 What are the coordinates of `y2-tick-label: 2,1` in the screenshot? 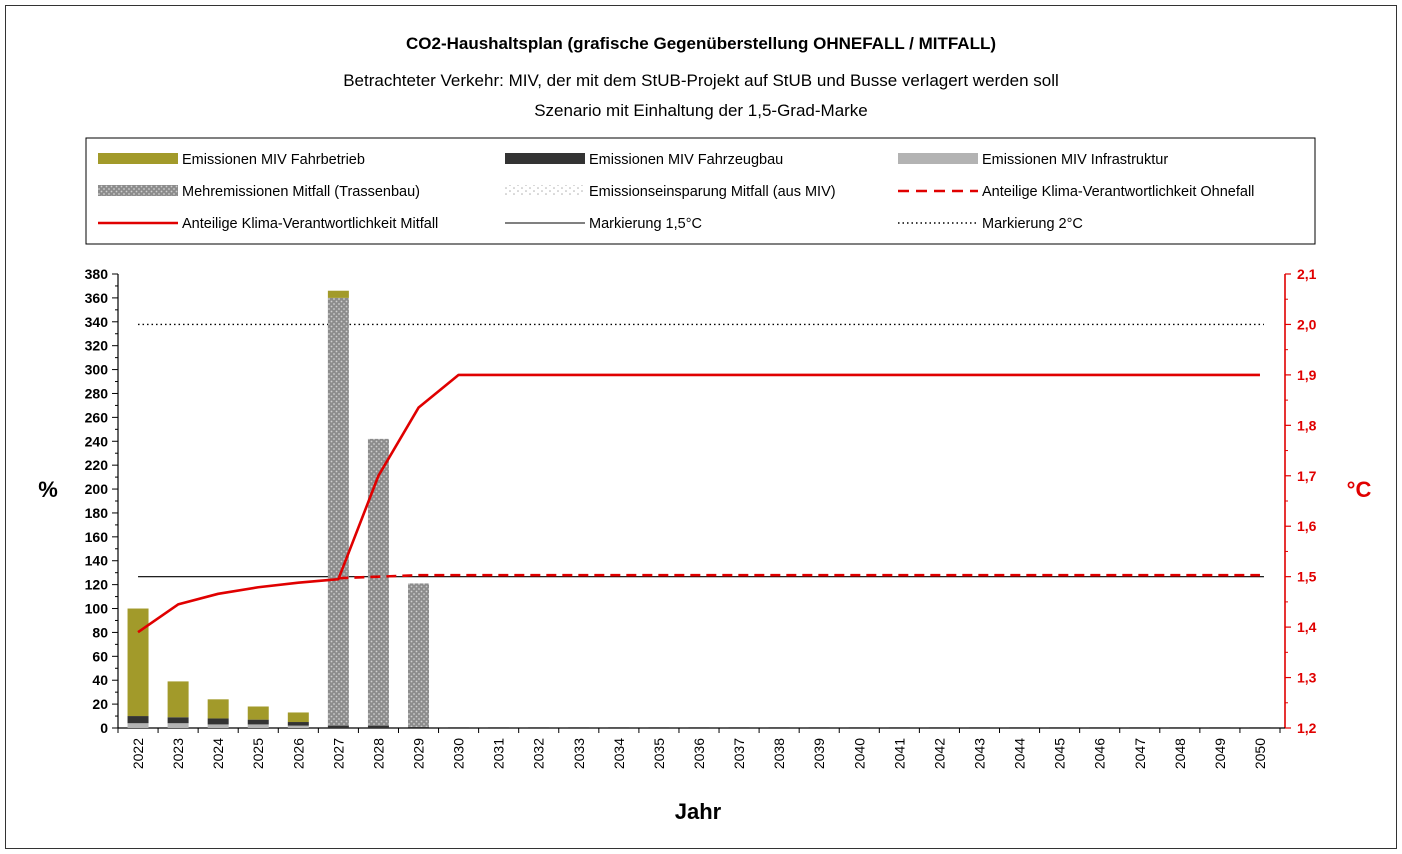 It's located at (1307, 274).